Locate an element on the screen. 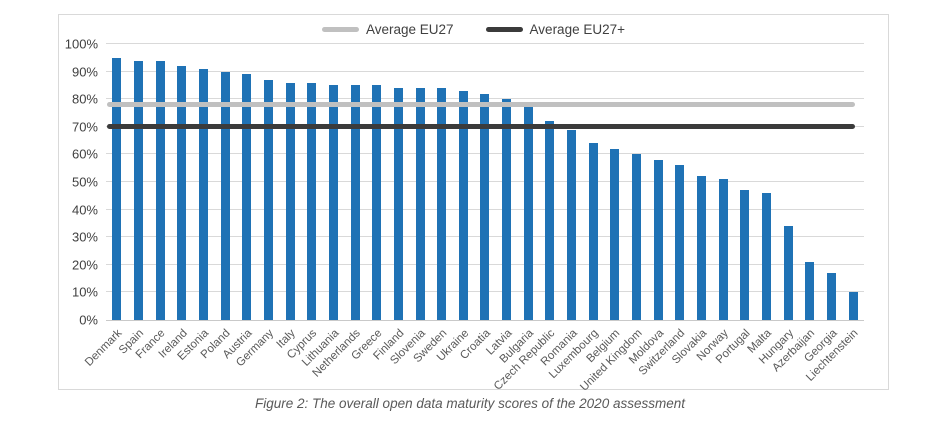 The width and height of the screenshot is (940, 430). bar-sweden is located at coordinates (442, 204).